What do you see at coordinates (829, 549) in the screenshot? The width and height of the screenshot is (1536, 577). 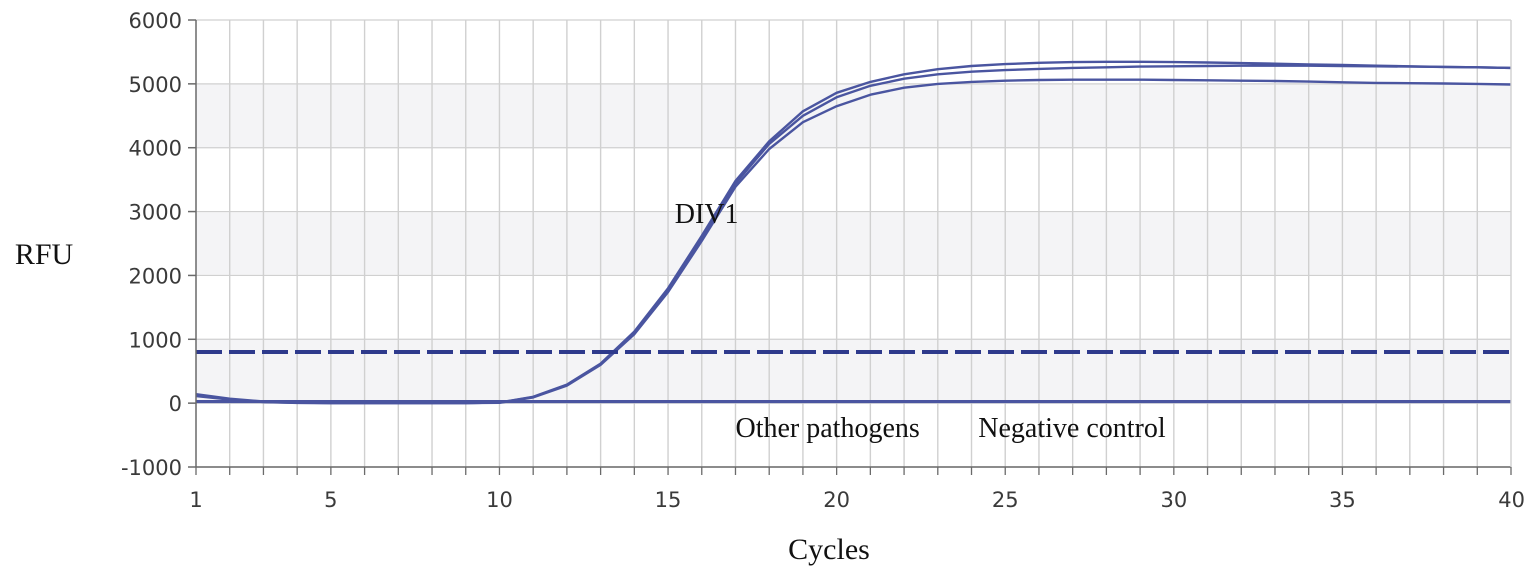 I see `x-axis-title: Cycles` at bounding box center [829, 549].